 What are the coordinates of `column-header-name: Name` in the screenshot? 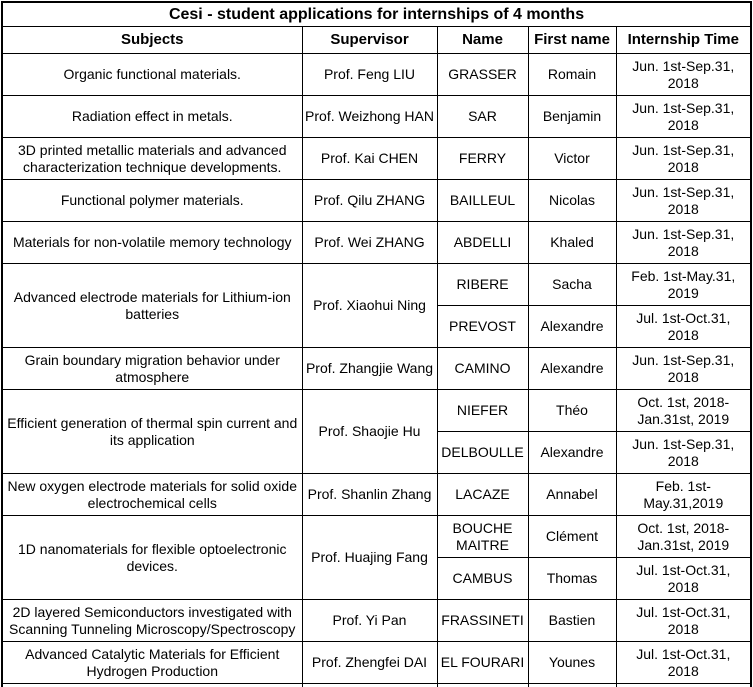 It's located at (482, 40).